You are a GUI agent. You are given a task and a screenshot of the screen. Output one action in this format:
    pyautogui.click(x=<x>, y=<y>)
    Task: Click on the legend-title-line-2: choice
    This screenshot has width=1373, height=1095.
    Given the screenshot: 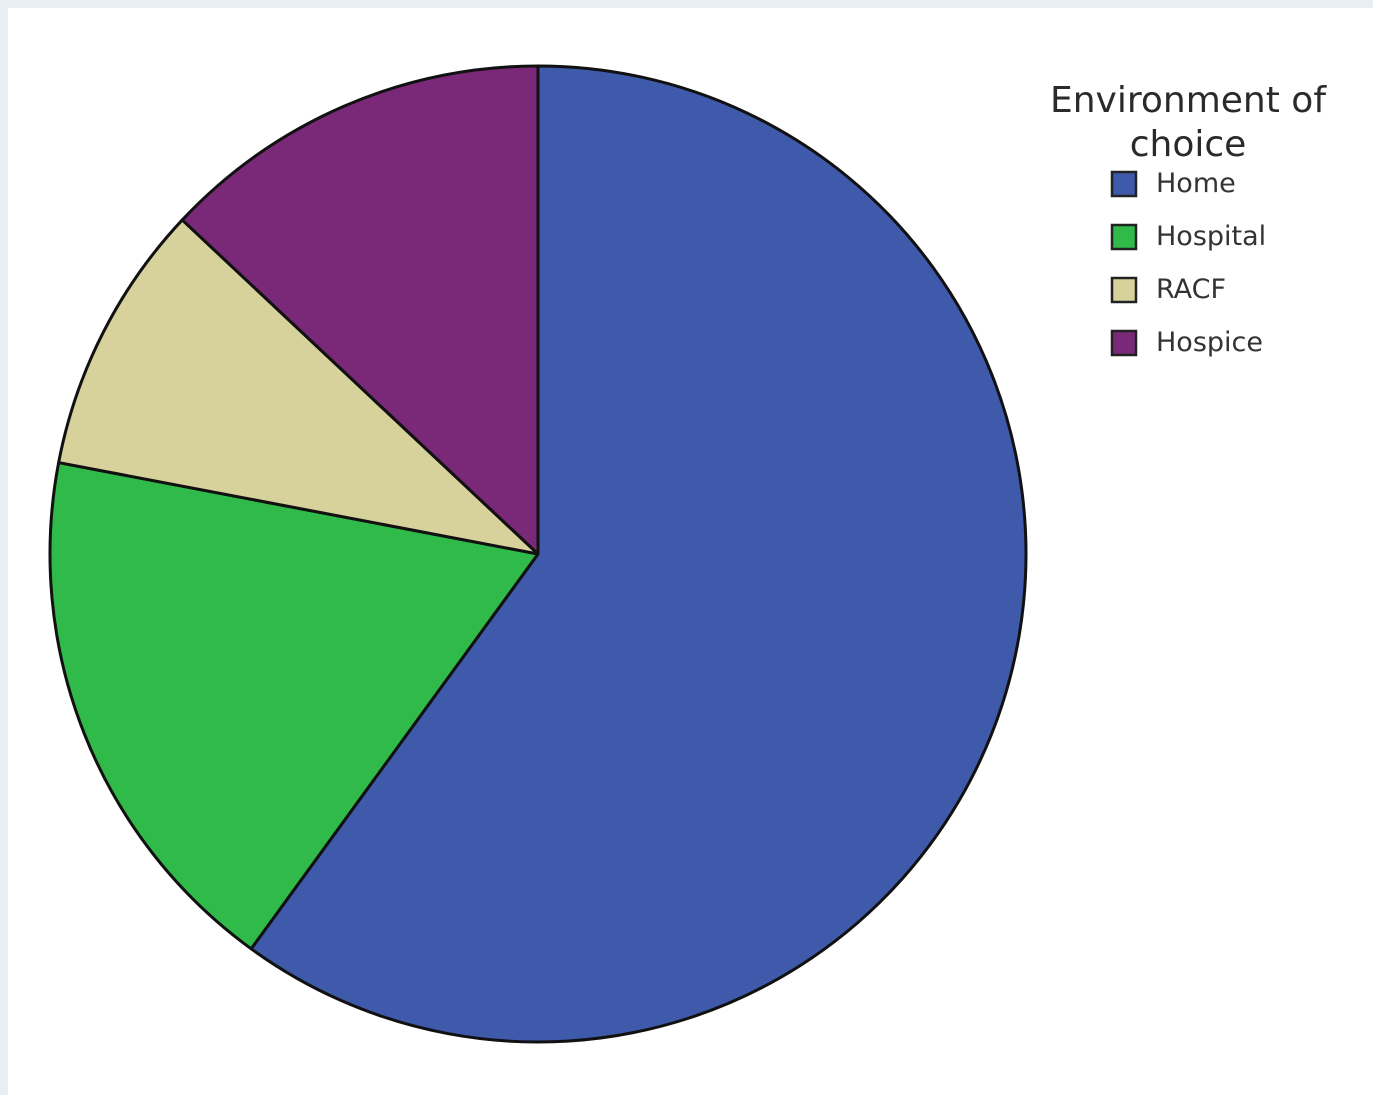 What is the action you would take?
    pyautogui.click(x=1188, y=144)
    